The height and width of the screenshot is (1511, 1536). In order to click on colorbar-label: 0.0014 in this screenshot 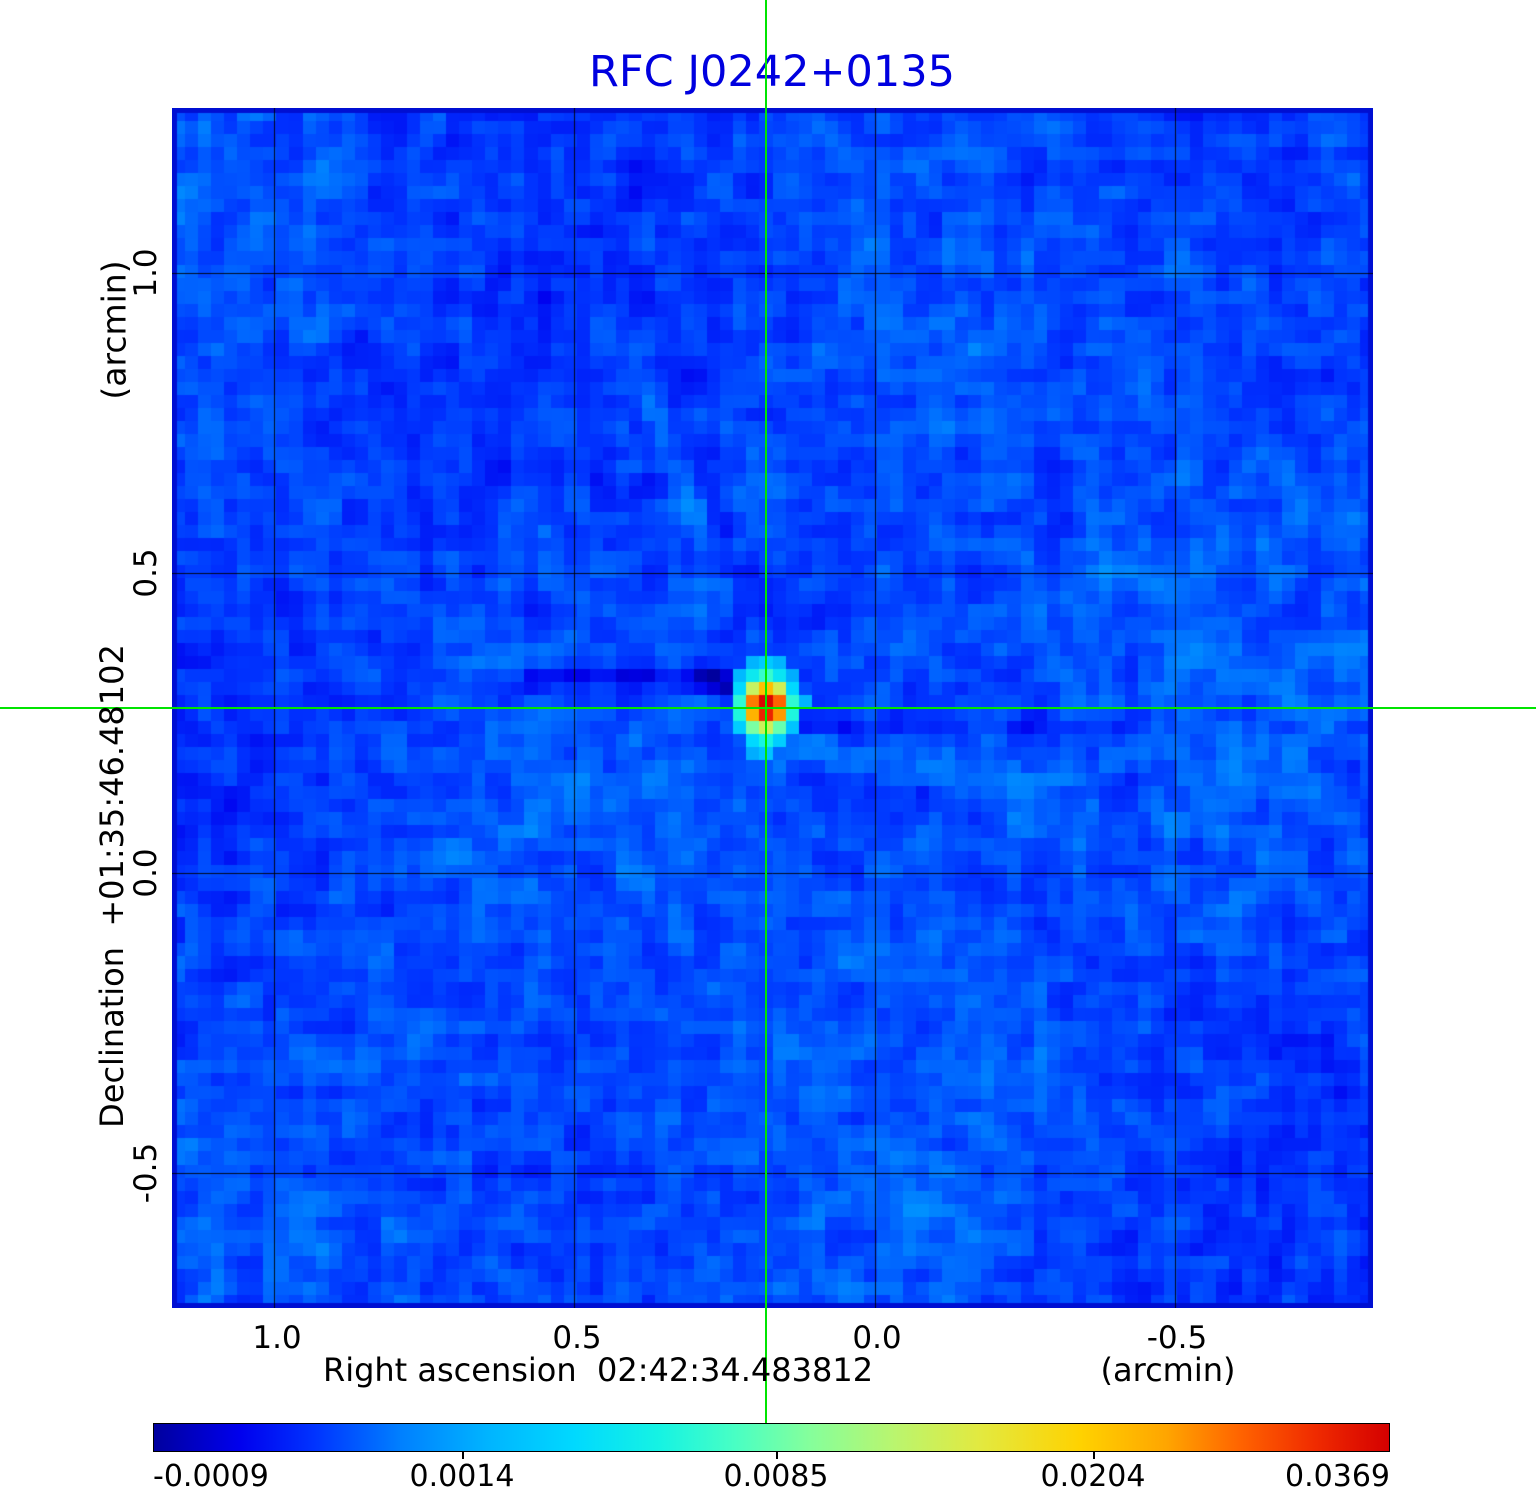, I will do `click(462, 1476)`.